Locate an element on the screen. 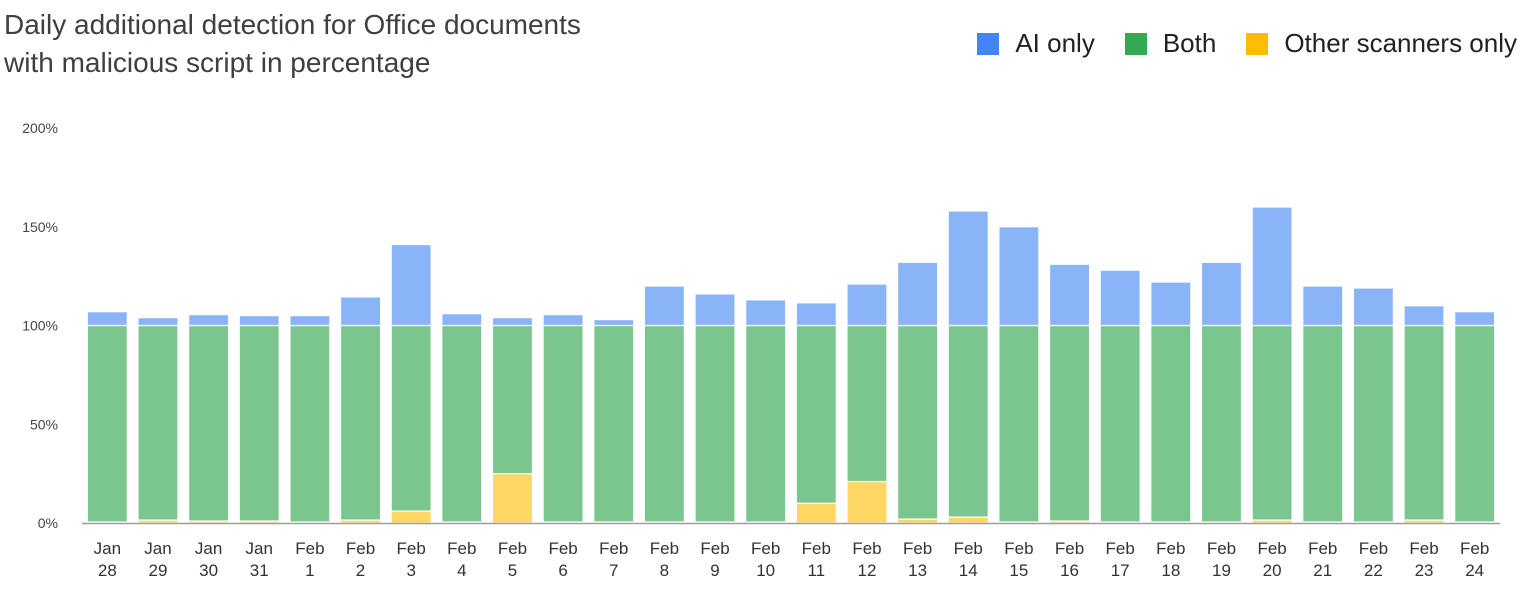 Image resolution: width=1525 pixels, height=591 pixels. x-tick-label: Feb 21 is located at coordinates (1322, 559).